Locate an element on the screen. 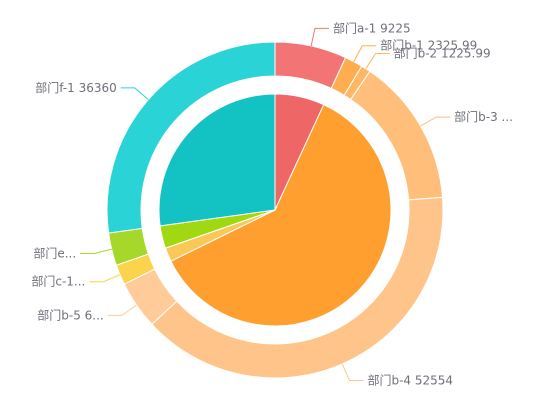 The height and width of the screenshot is (420, 550). label-line-e is located at coordinates (96, 251).